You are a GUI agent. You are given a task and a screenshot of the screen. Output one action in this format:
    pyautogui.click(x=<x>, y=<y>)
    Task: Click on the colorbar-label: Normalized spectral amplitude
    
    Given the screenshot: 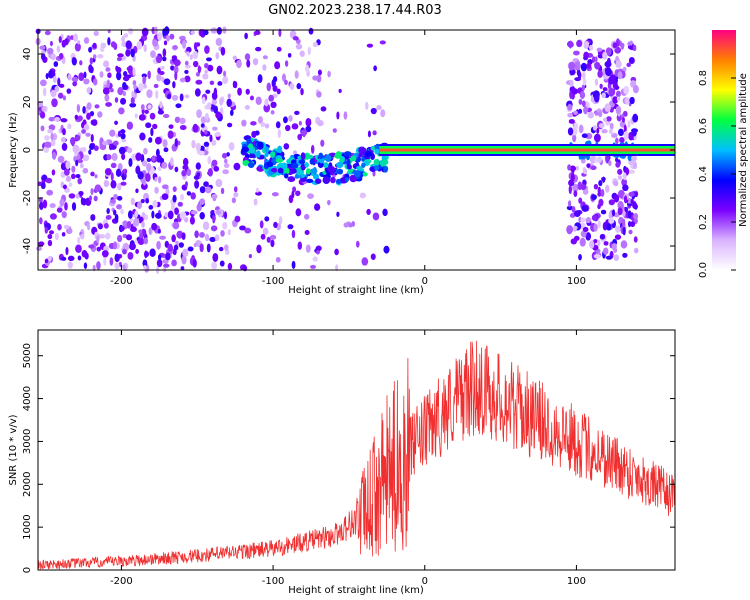 What is the action you would take?
    pyautogui.click(x=743, y=150)
    